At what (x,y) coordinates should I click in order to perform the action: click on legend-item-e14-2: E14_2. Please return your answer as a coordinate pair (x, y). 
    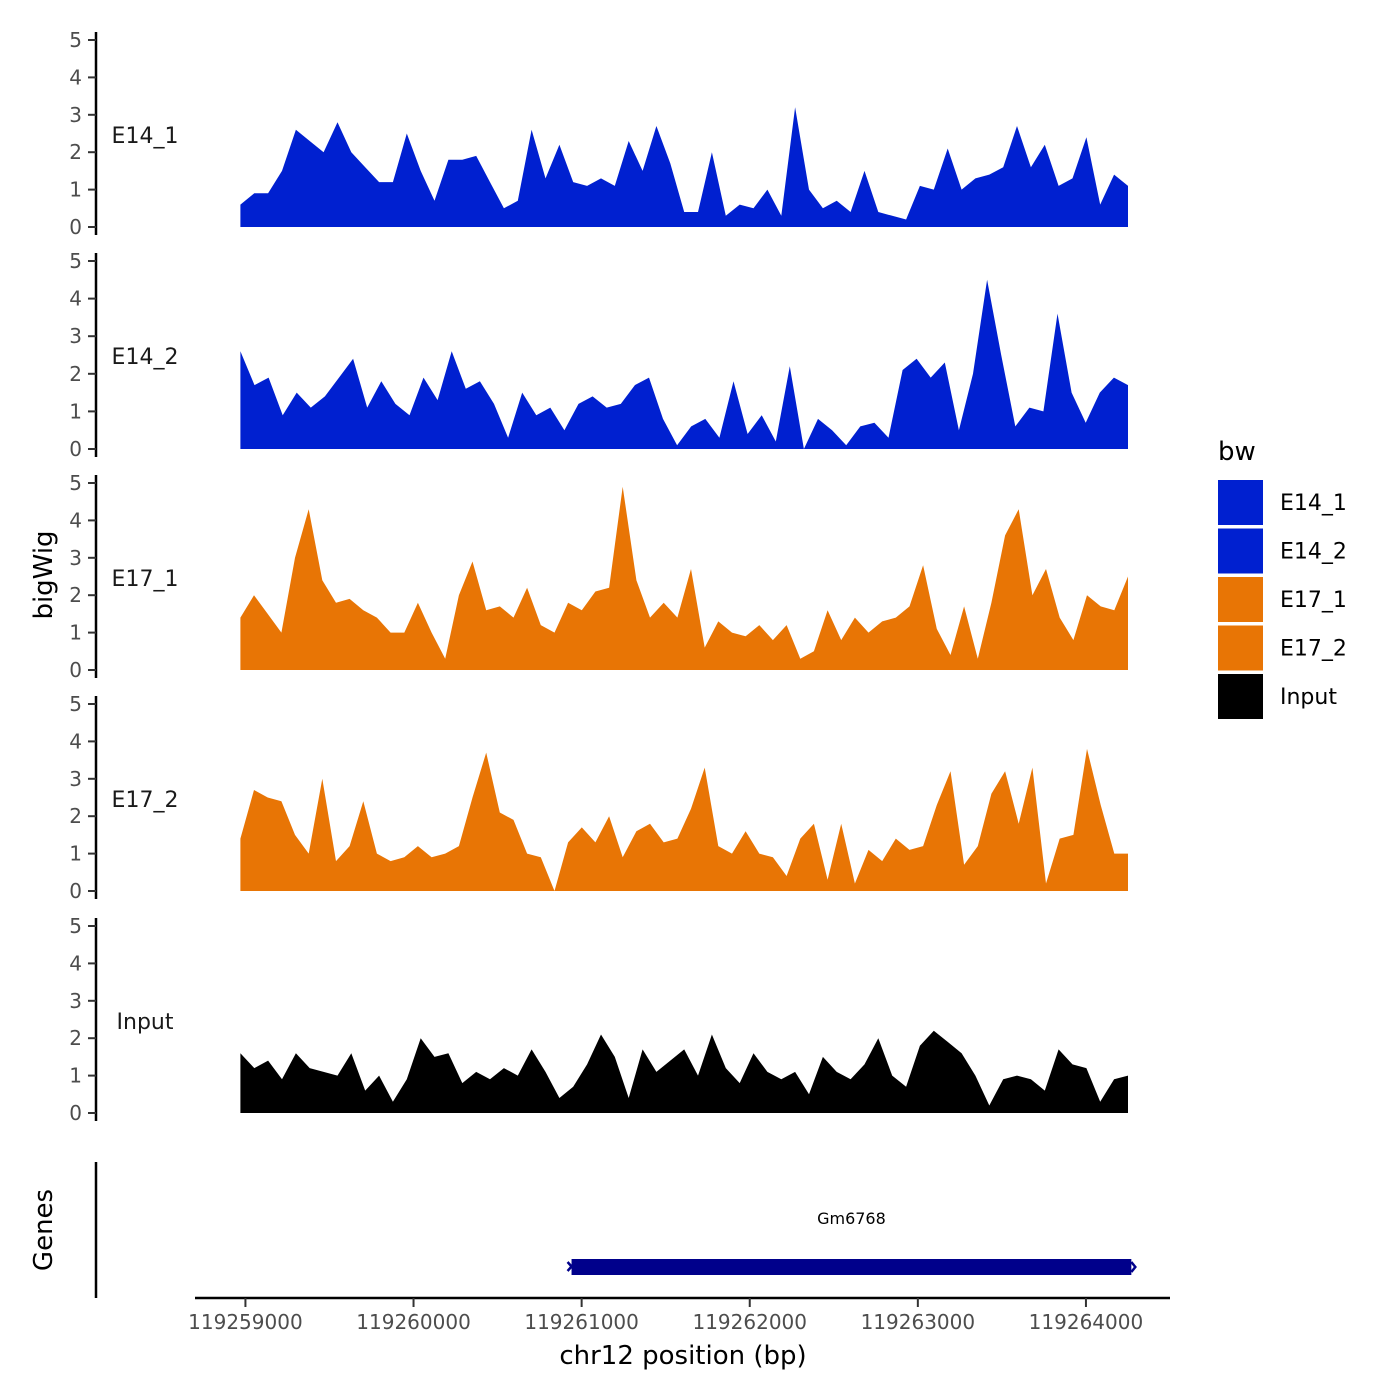
    Looking at the image, I should click on (1282, 551).